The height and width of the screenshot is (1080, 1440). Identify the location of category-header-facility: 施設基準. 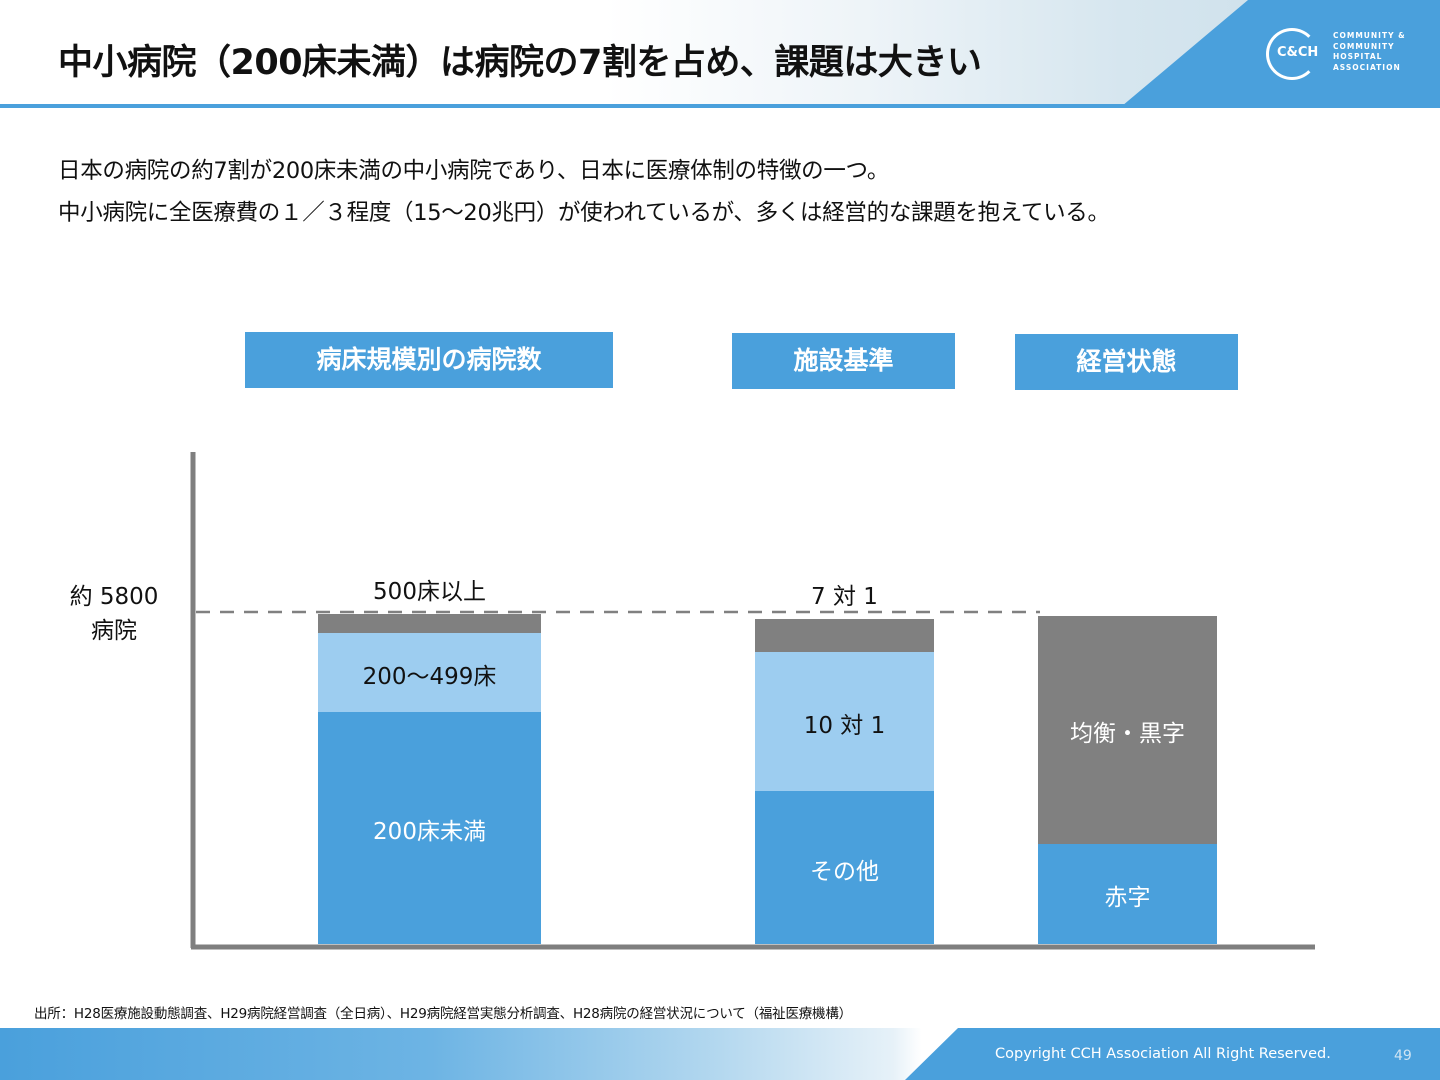
(843, 361).